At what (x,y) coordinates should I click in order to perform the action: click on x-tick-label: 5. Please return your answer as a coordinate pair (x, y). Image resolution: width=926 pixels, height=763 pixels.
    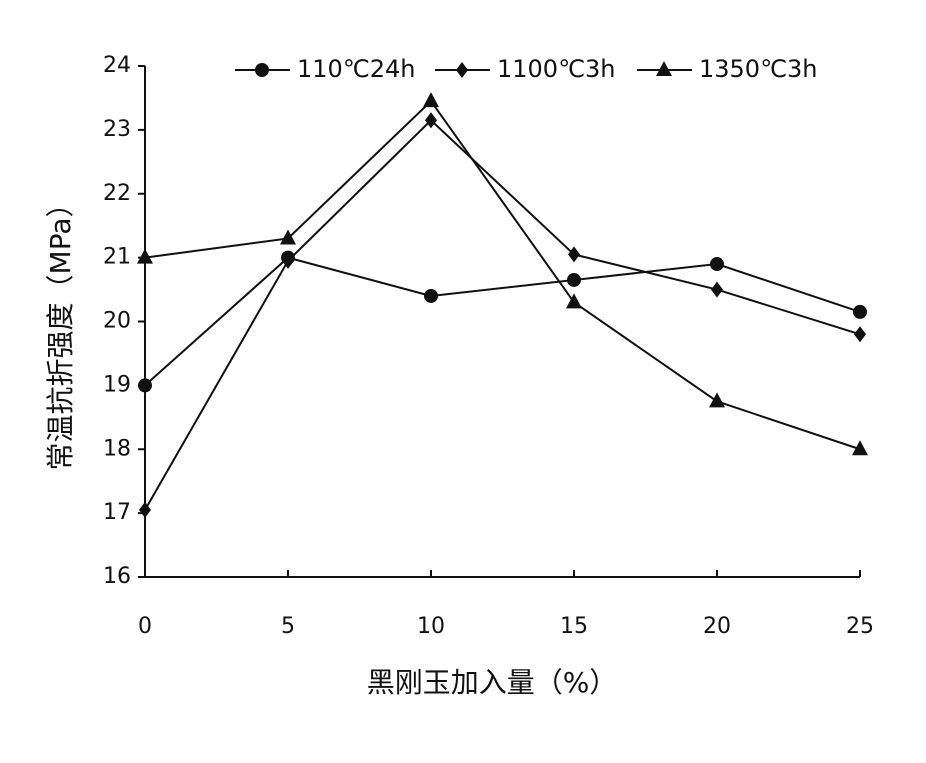
    Looking at the image, I should click on (288, 626).